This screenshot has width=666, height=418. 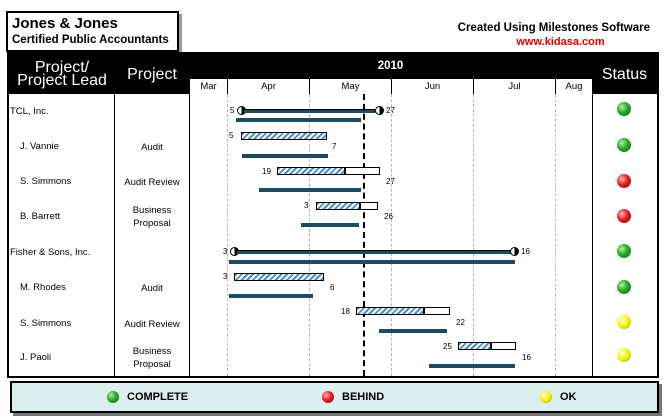 I want to click on end-label: 26, so click(x=388, y=216).